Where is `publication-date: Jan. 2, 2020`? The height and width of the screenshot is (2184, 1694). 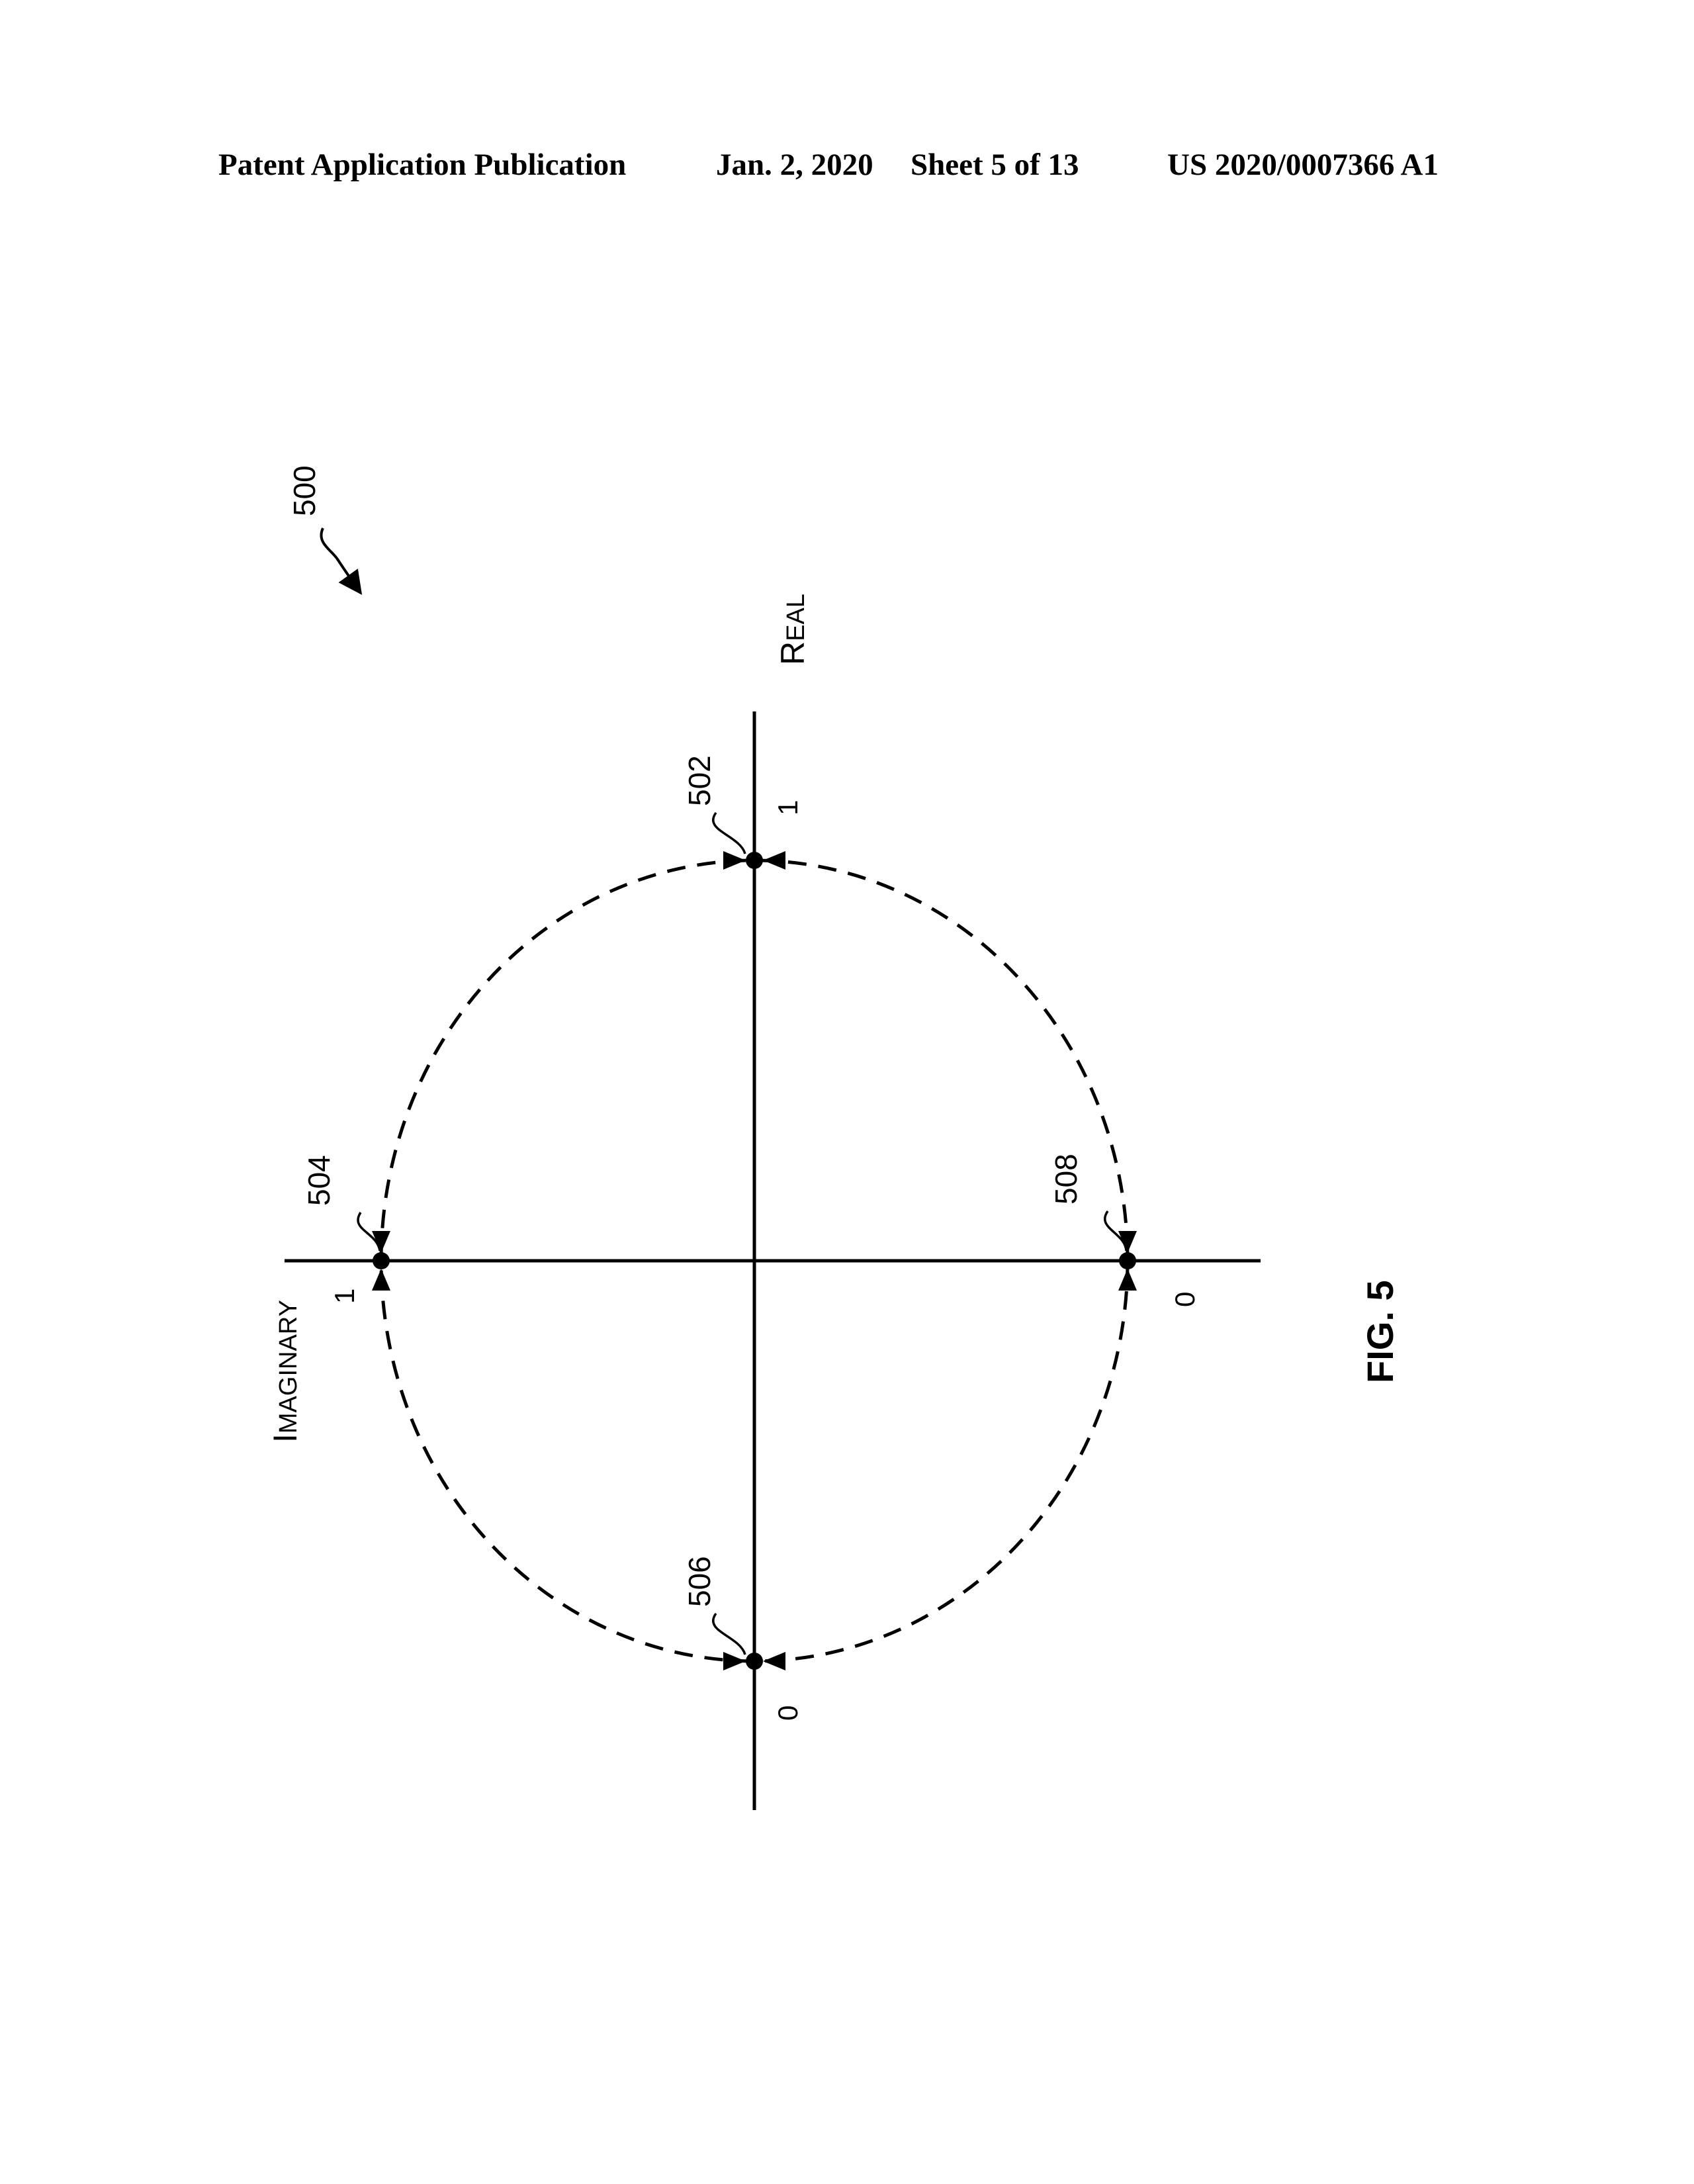
publication-date: Jan. 2, 2020 is located at coordinates (794, 165).